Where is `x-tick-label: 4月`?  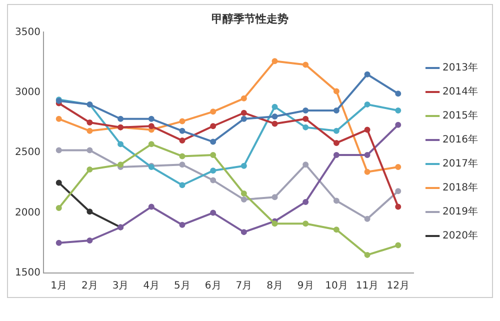 x-tick-label: 4月 is located at coordinates (151, 286).